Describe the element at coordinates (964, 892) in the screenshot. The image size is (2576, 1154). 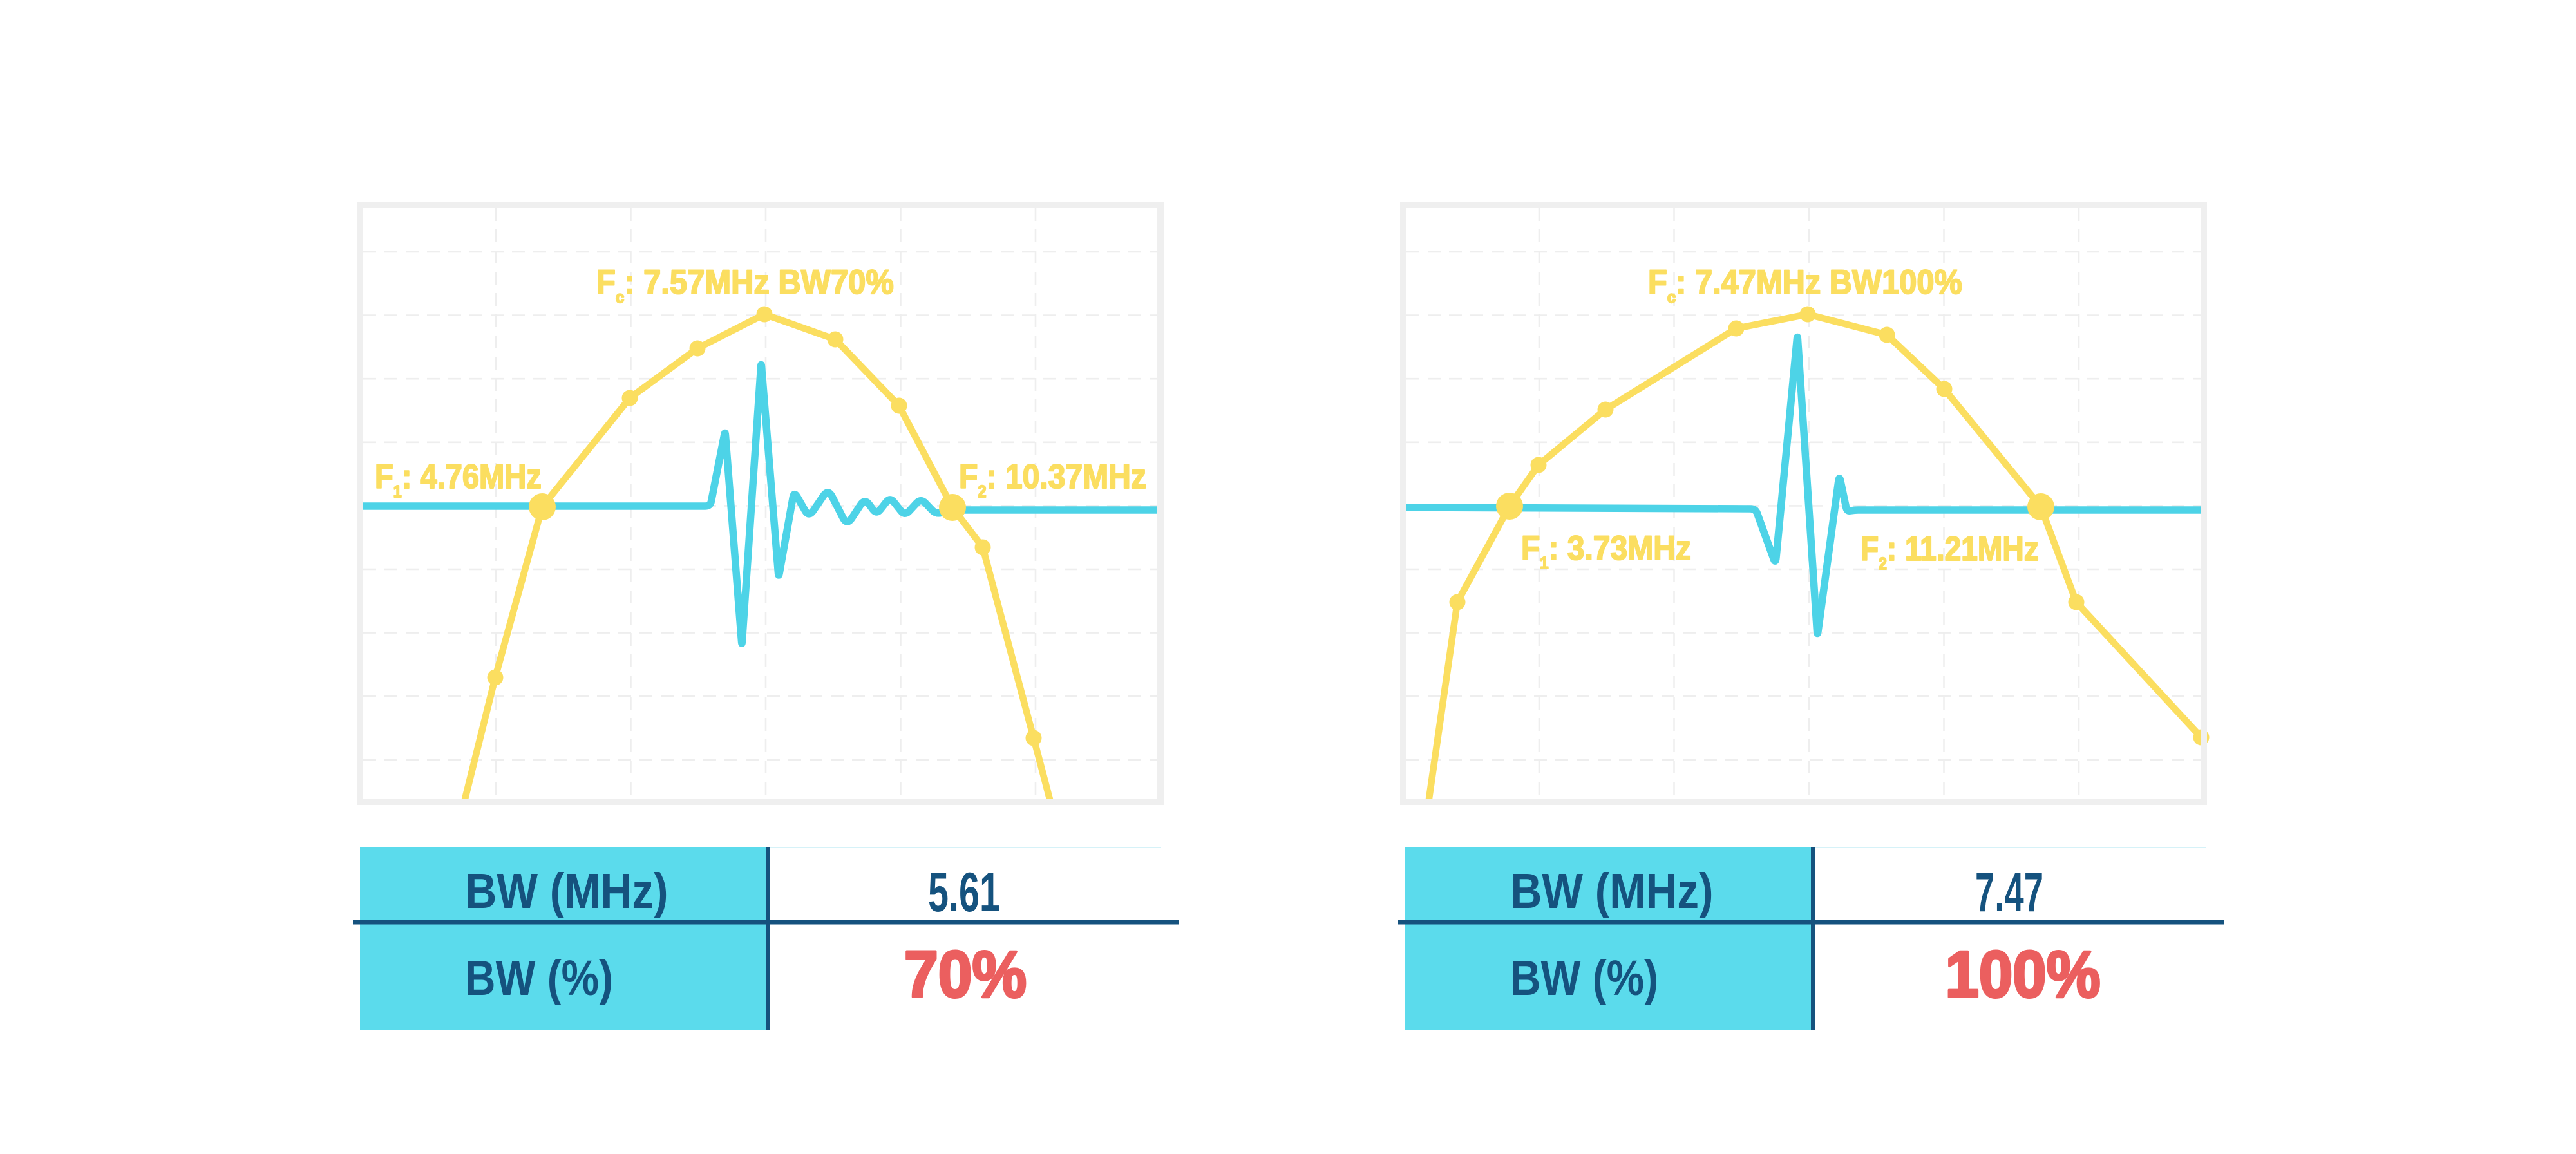
I see `svg-text: 5.61` at that location.